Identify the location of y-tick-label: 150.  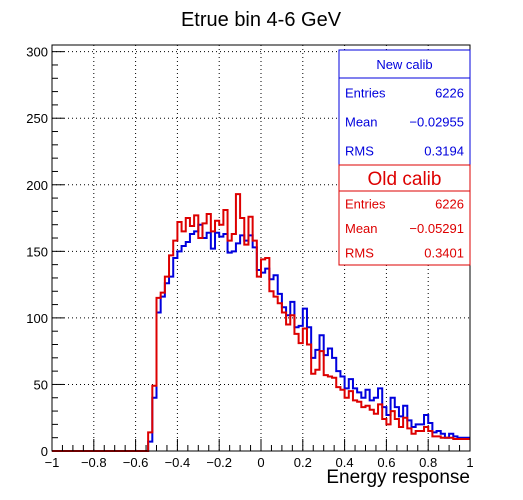
(37, 251).